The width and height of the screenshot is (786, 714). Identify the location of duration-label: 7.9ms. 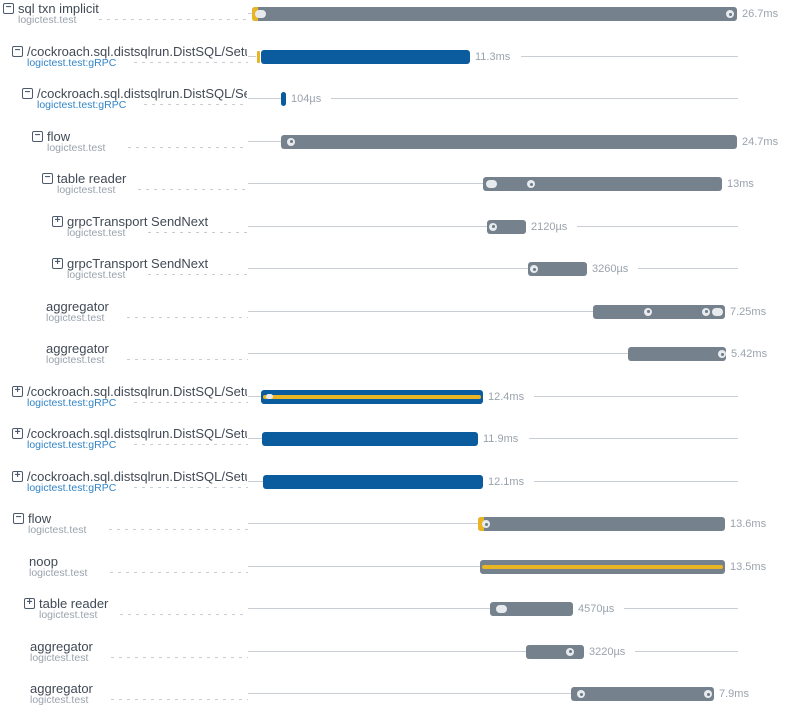
(734, 694).